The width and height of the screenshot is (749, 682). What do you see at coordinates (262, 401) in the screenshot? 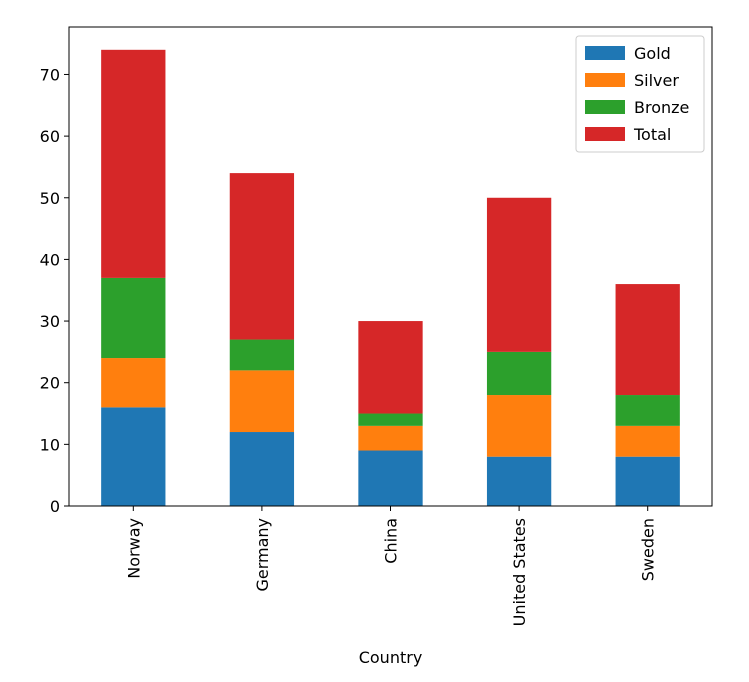
I see `bar-silver-germany` at bounding box center [262, 401].